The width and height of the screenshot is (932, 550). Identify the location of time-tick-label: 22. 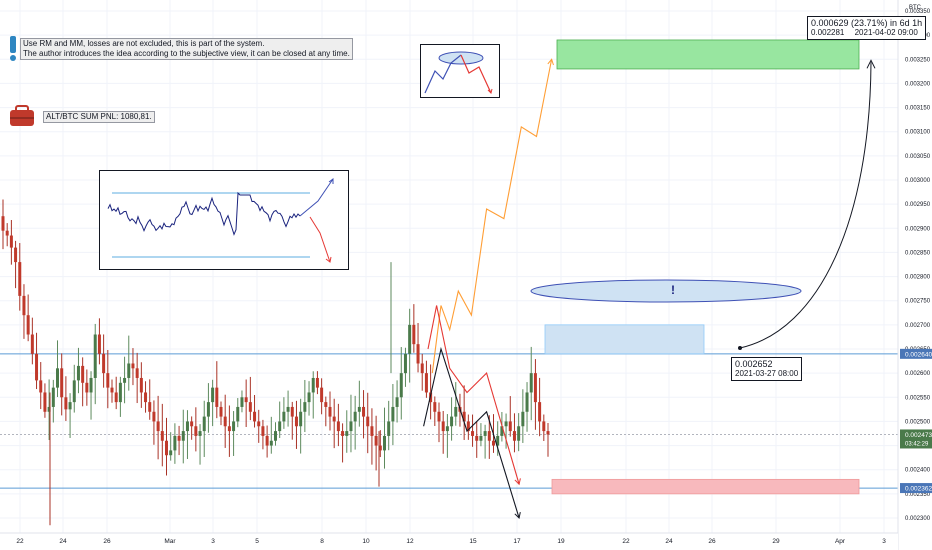
(626, 541).